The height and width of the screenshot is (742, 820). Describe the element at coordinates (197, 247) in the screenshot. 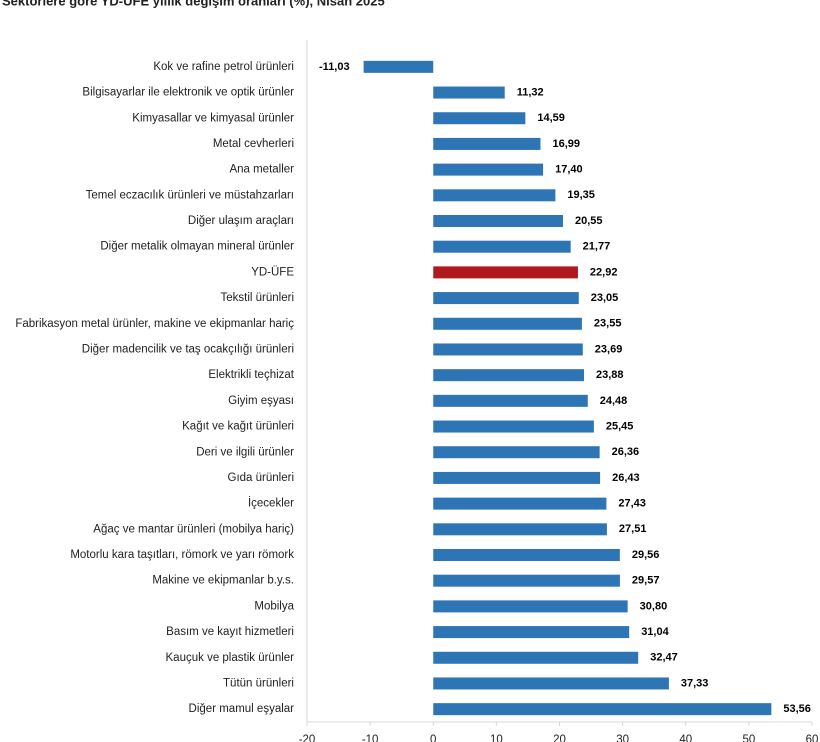

I see `category-label: Diğer metalik olmayan mineral ürünler` at that location.